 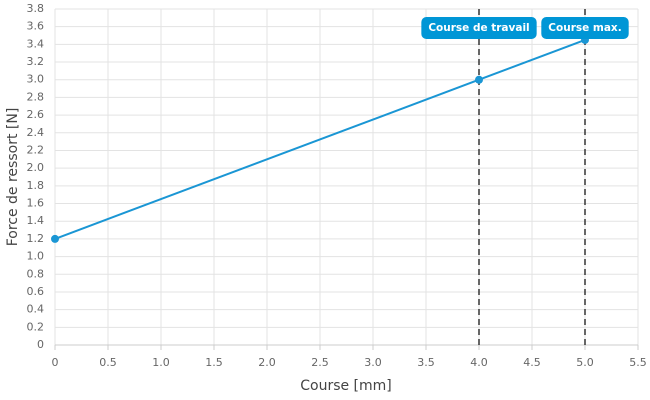 I want to click on y-tick-label: 3.2, so click(x=36, y=61).